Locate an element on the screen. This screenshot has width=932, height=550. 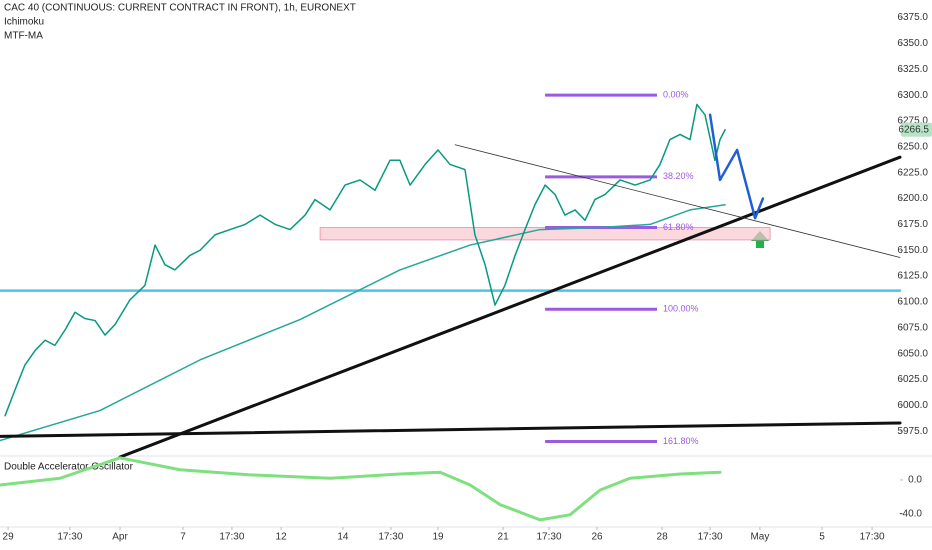
y-tick-label: 5975.0 is located at coordinates (912, 431).